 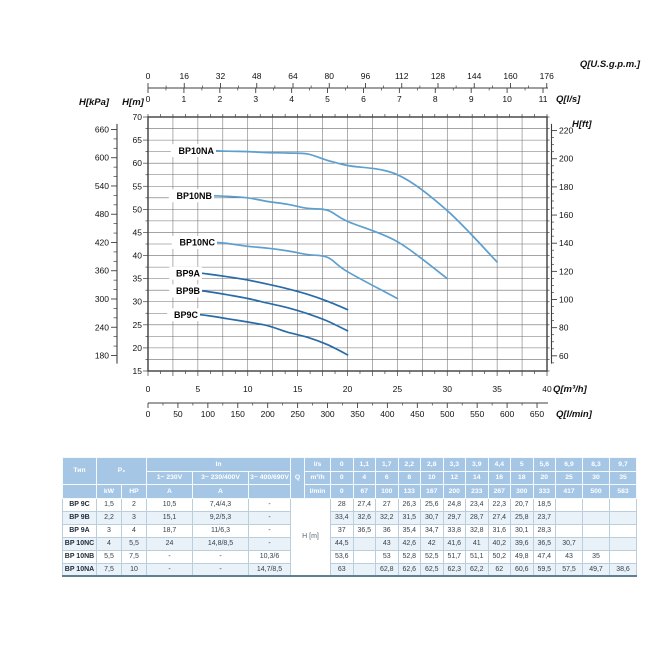 I want to click on h-value-cell: 36,5, so click(x=364, y=530).